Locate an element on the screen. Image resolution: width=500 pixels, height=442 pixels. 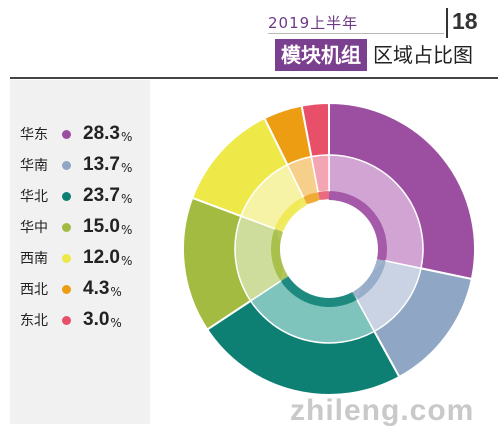
legend-label: 东北 is located at coordinates (34, 321).